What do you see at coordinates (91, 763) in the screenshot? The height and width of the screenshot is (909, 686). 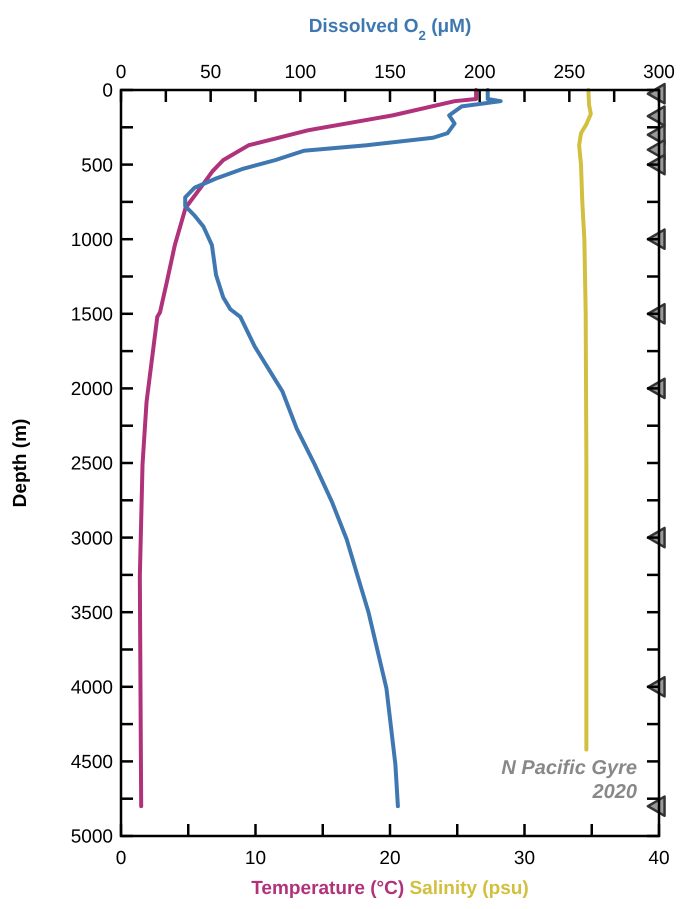 I see `y-tick-label: 4500` at bounding box center [91, 763].